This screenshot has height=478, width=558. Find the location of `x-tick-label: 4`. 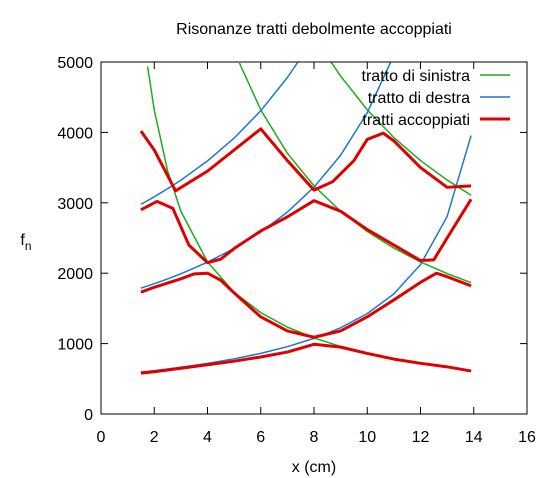

x-tick-label: 4 is located at coordinates (207, 437).